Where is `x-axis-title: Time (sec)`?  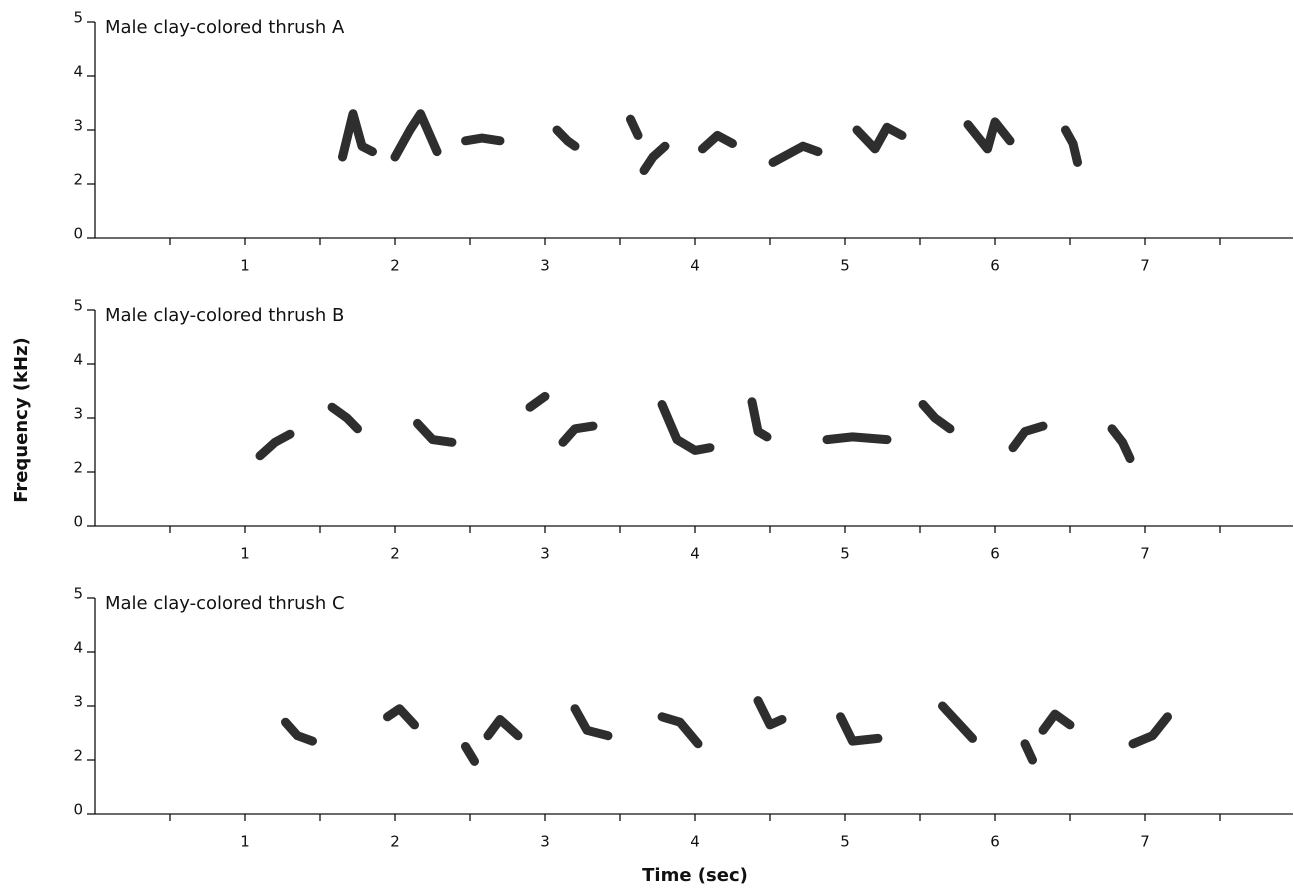
x-axis-title: Time (sec) is located at coordinates (695, 875).